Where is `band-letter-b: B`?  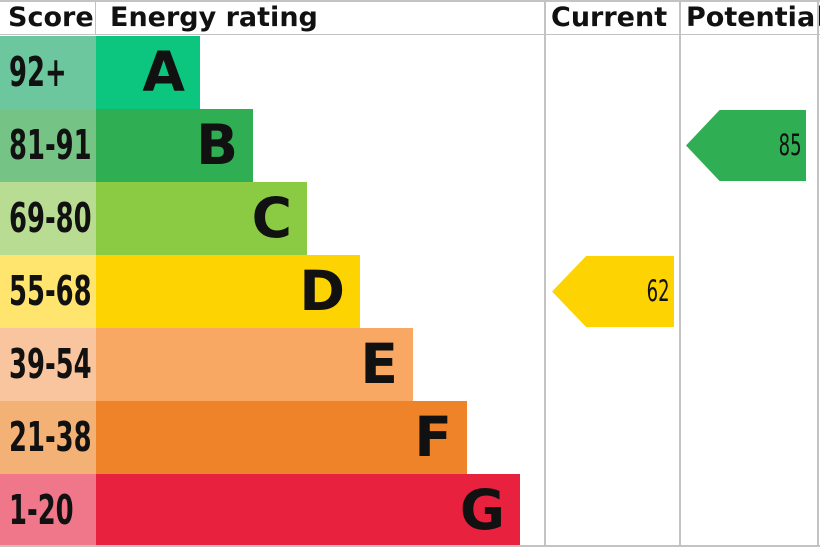 band-letter-b: B is located at coordinates (217, 145).